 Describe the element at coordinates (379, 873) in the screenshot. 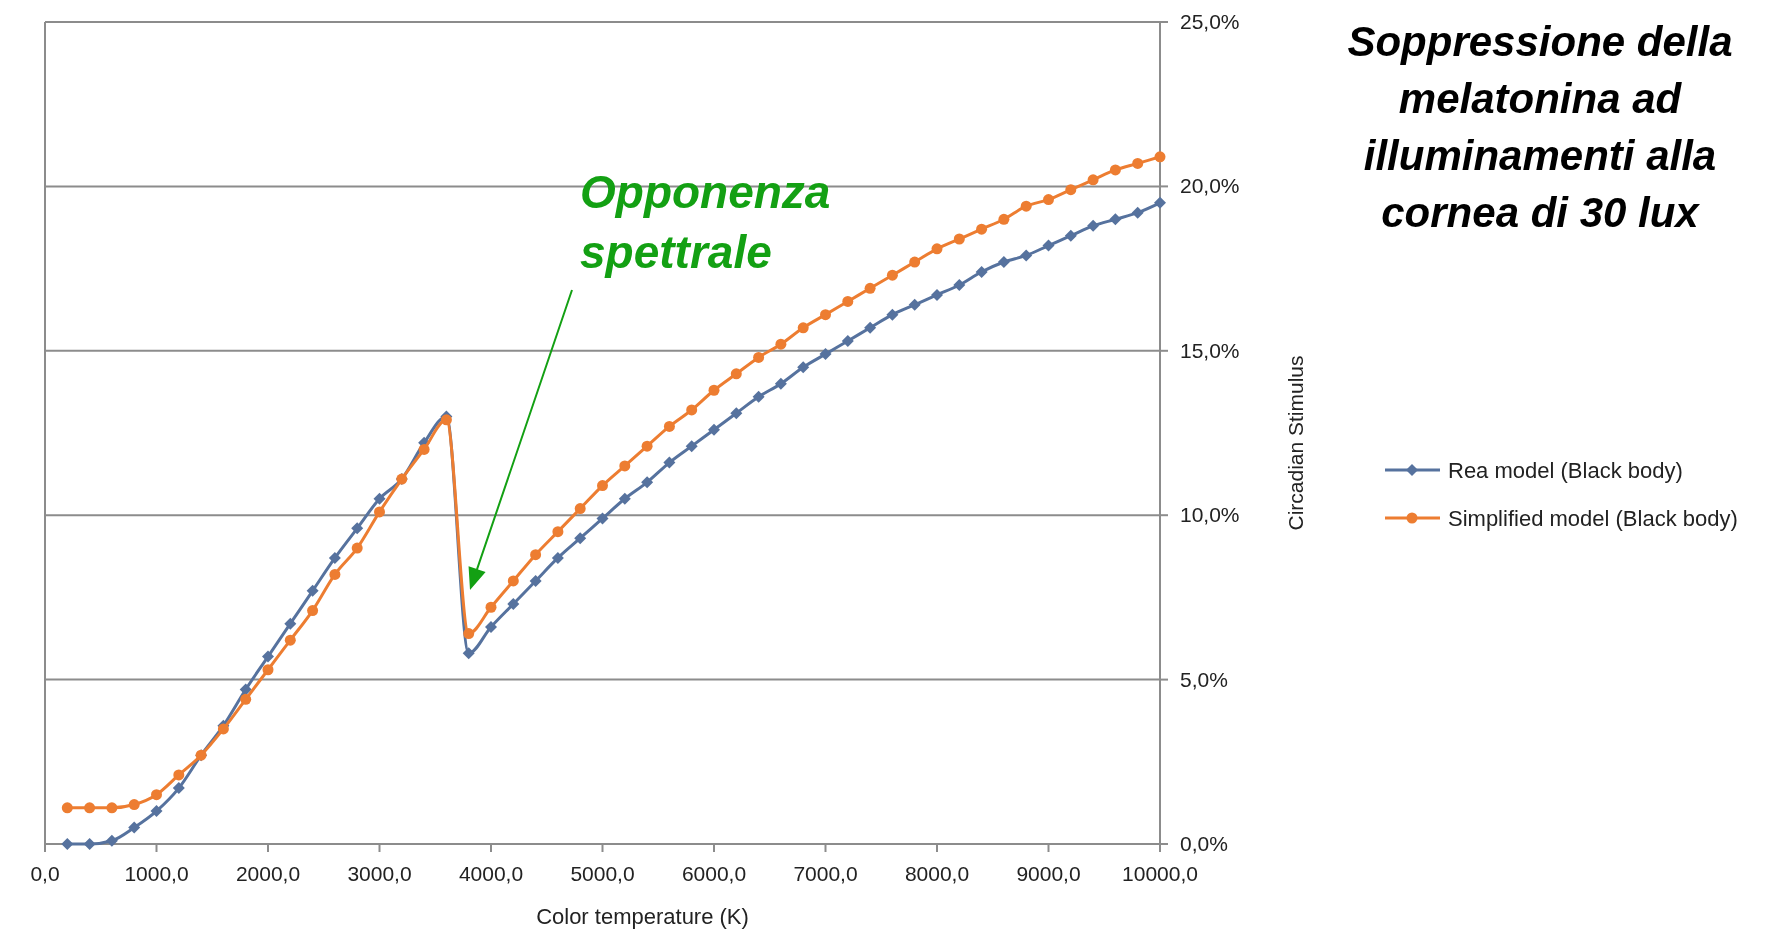

I see `x-tick-label: 3000,0` at that location.